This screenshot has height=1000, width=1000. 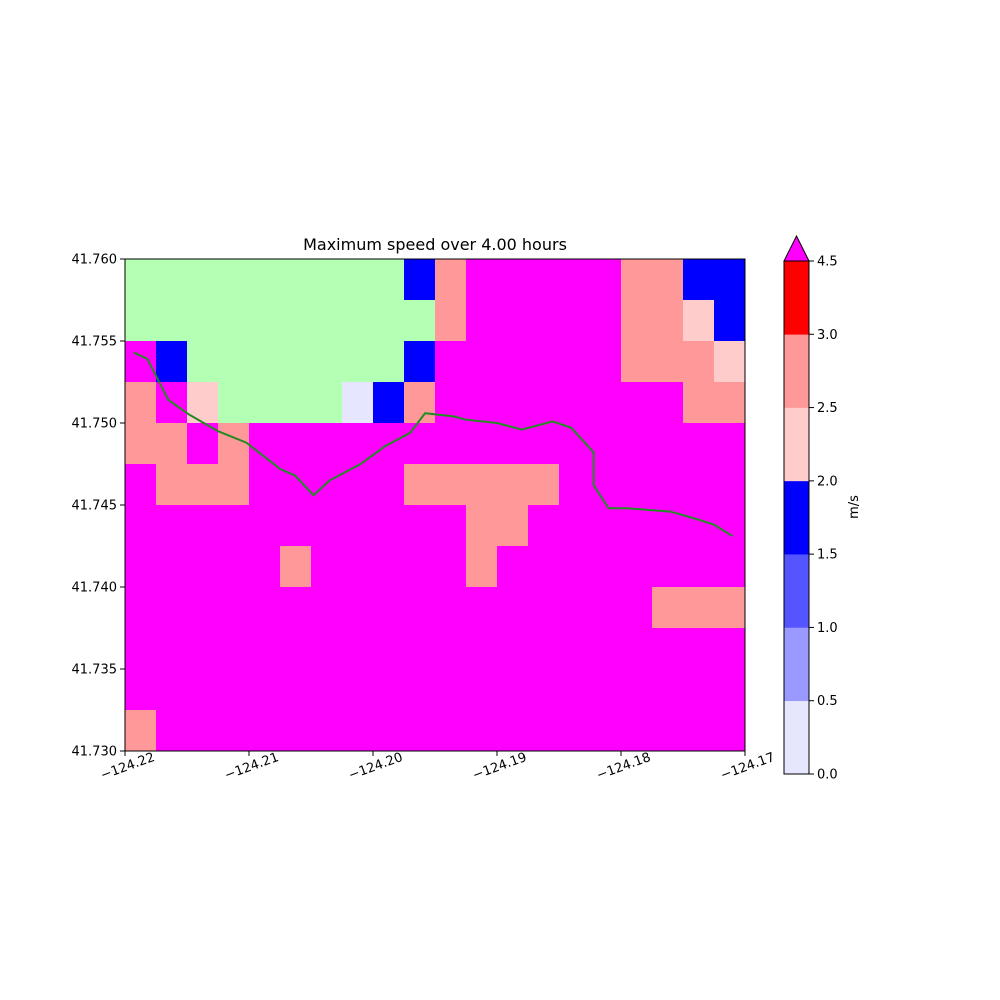 What do you see at coordinates (827, 701) in the screenshot?
I see `colorbar-tick-label: 0.5` at bounding box center [827, 701].